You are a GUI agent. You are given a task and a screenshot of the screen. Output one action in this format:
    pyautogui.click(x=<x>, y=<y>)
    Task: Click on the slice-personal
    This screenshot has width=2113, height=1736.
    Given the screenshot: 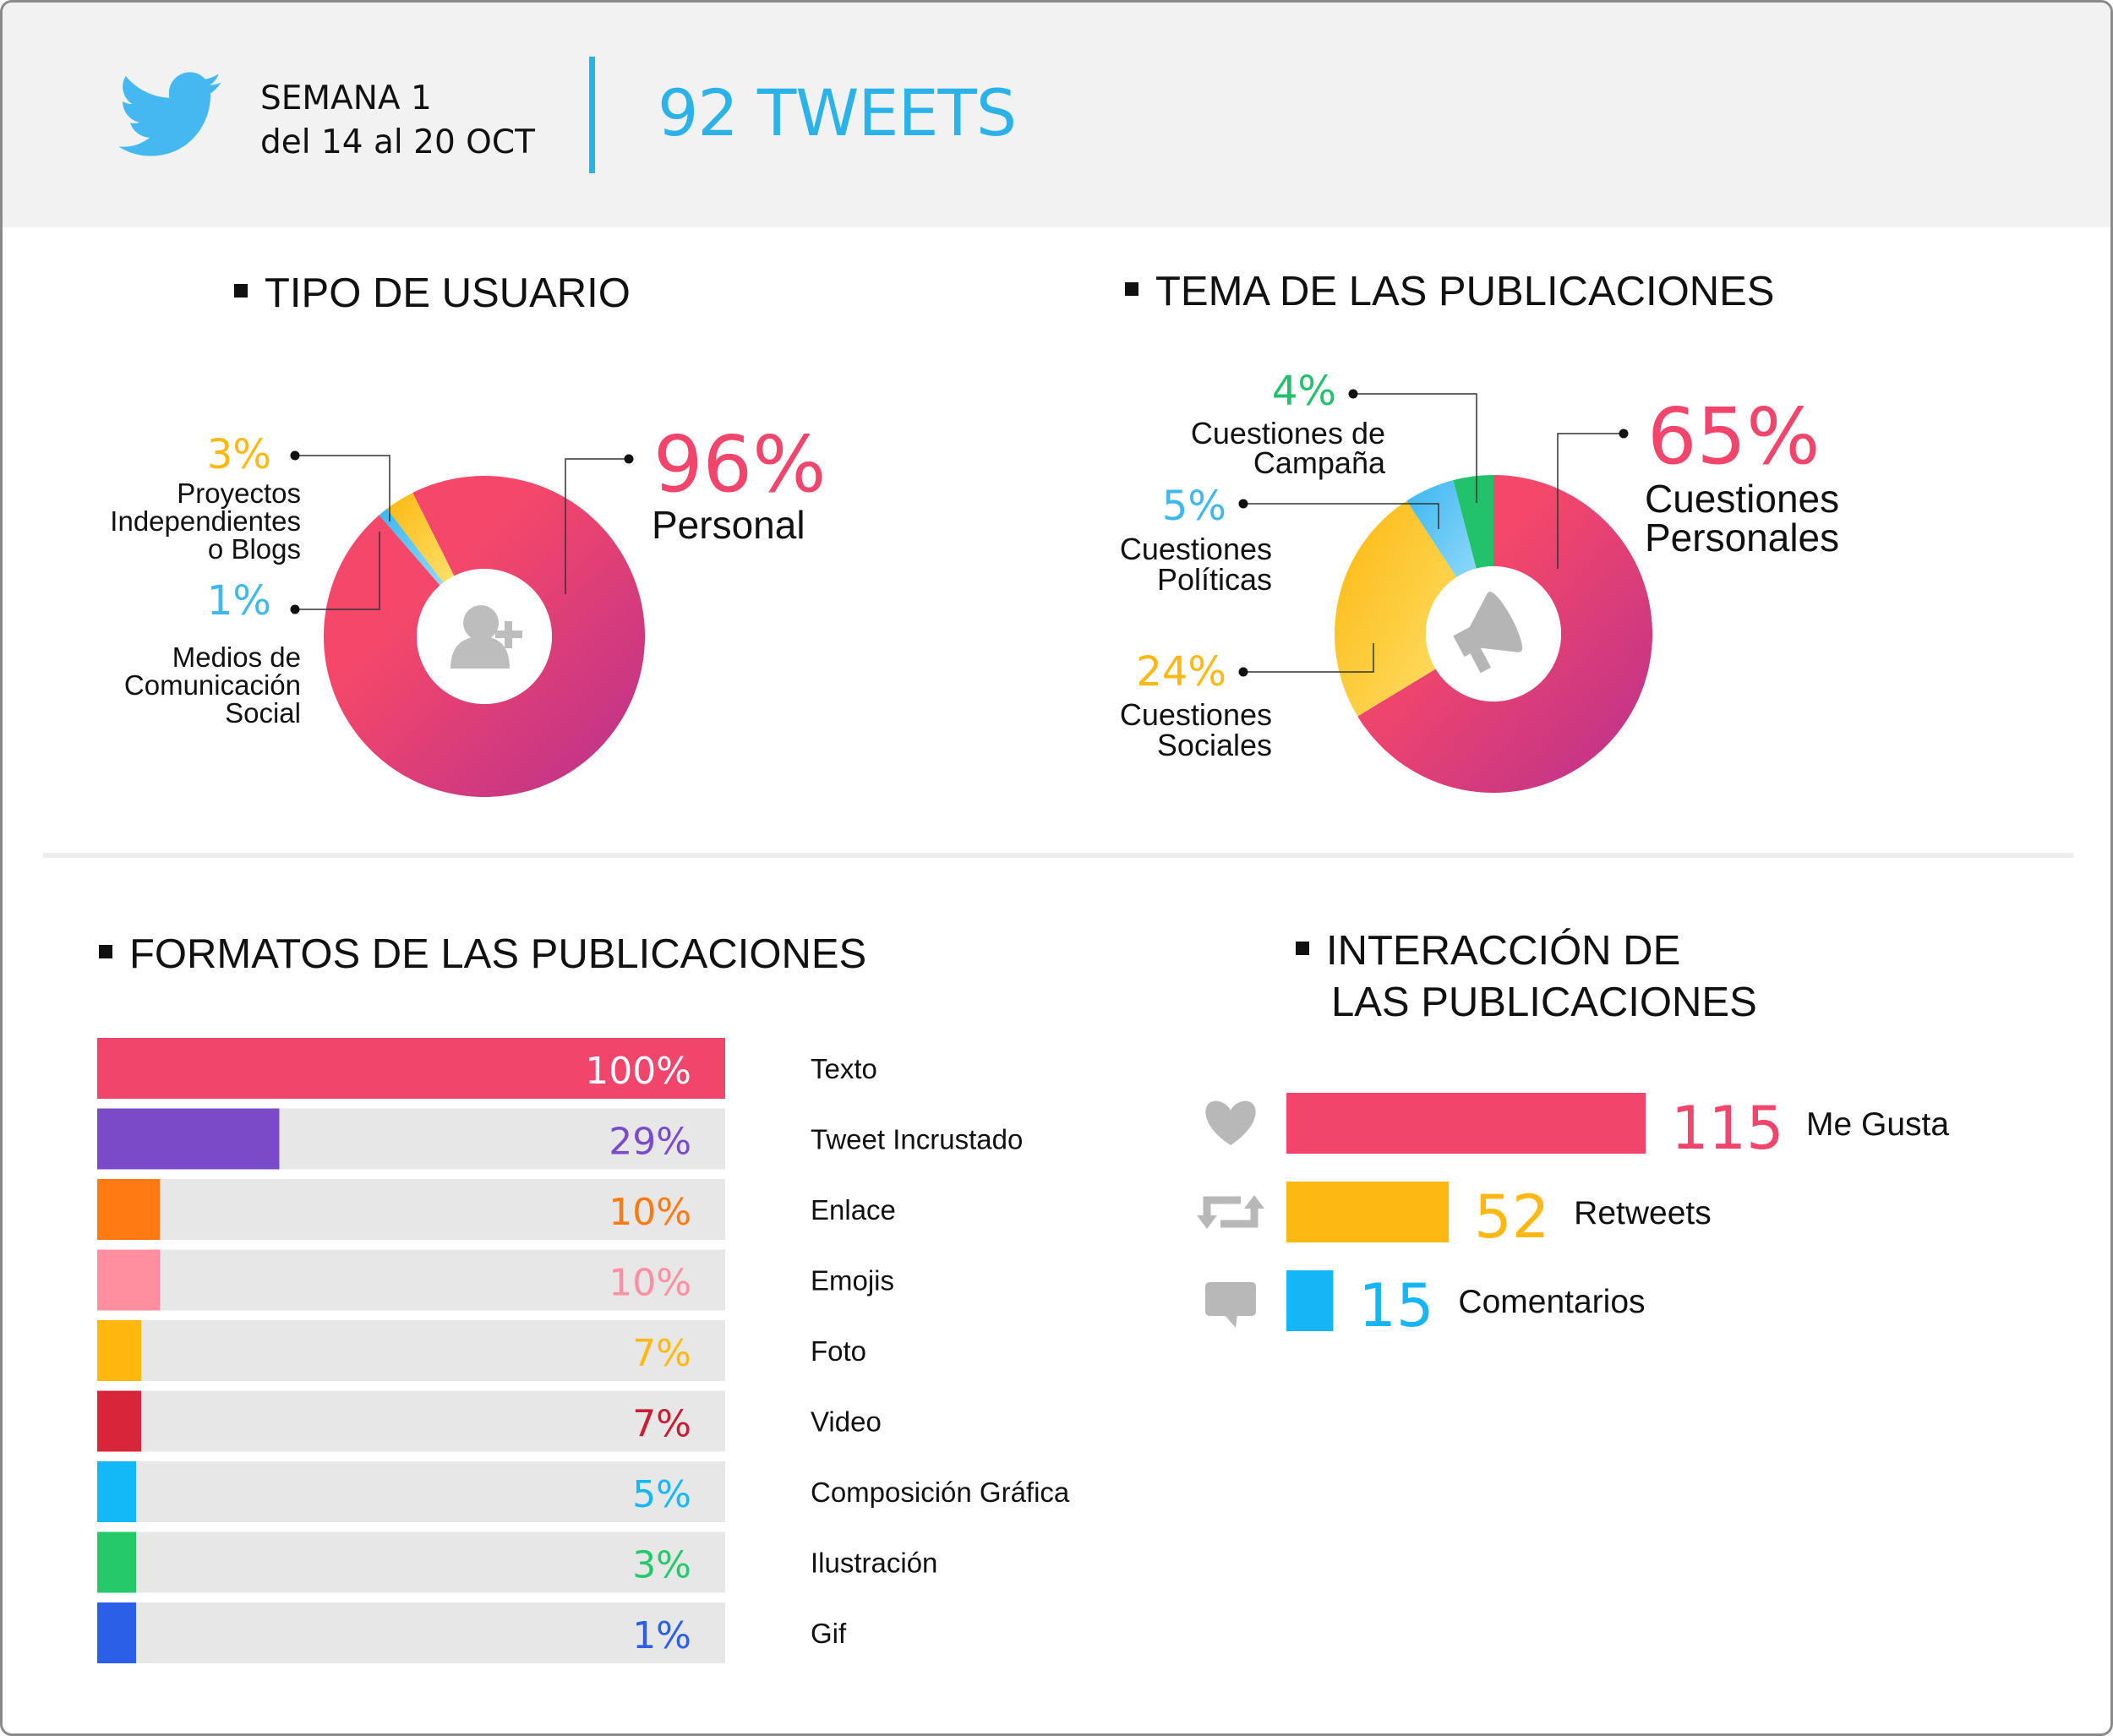 What is the action you would take?
    pyautogui.click(x=484, y=636)
    